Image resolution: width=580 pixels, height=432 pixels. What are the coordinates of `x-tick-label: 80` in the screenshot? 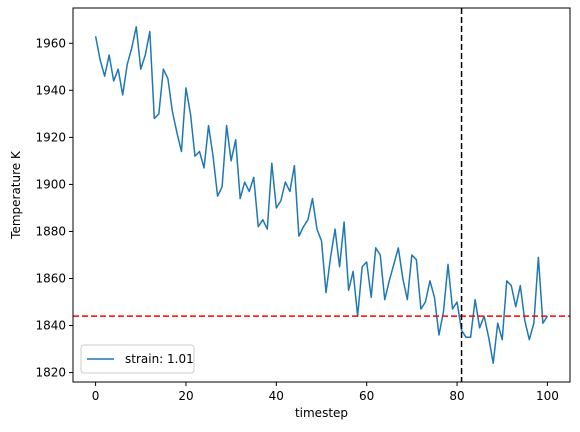 It's located at (456, 396).